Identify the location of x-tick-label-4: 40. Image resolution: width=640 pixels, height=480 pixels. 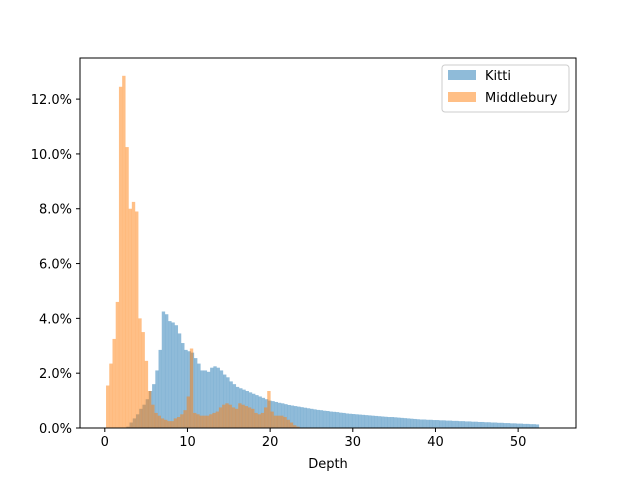
(435, 442).